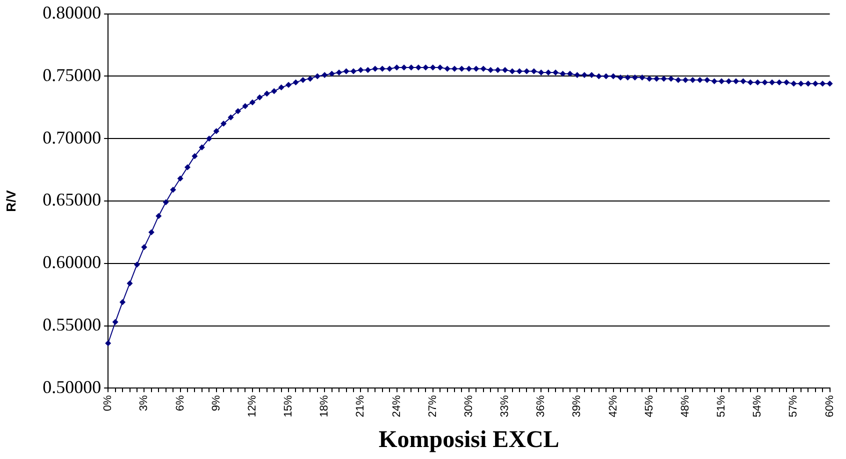 This screenshot has width=846, height=459. What do you see at coordinates (758, 406) in the screenshot?
I see `x-tick-label: 54%` at bounding box center [758, 406].